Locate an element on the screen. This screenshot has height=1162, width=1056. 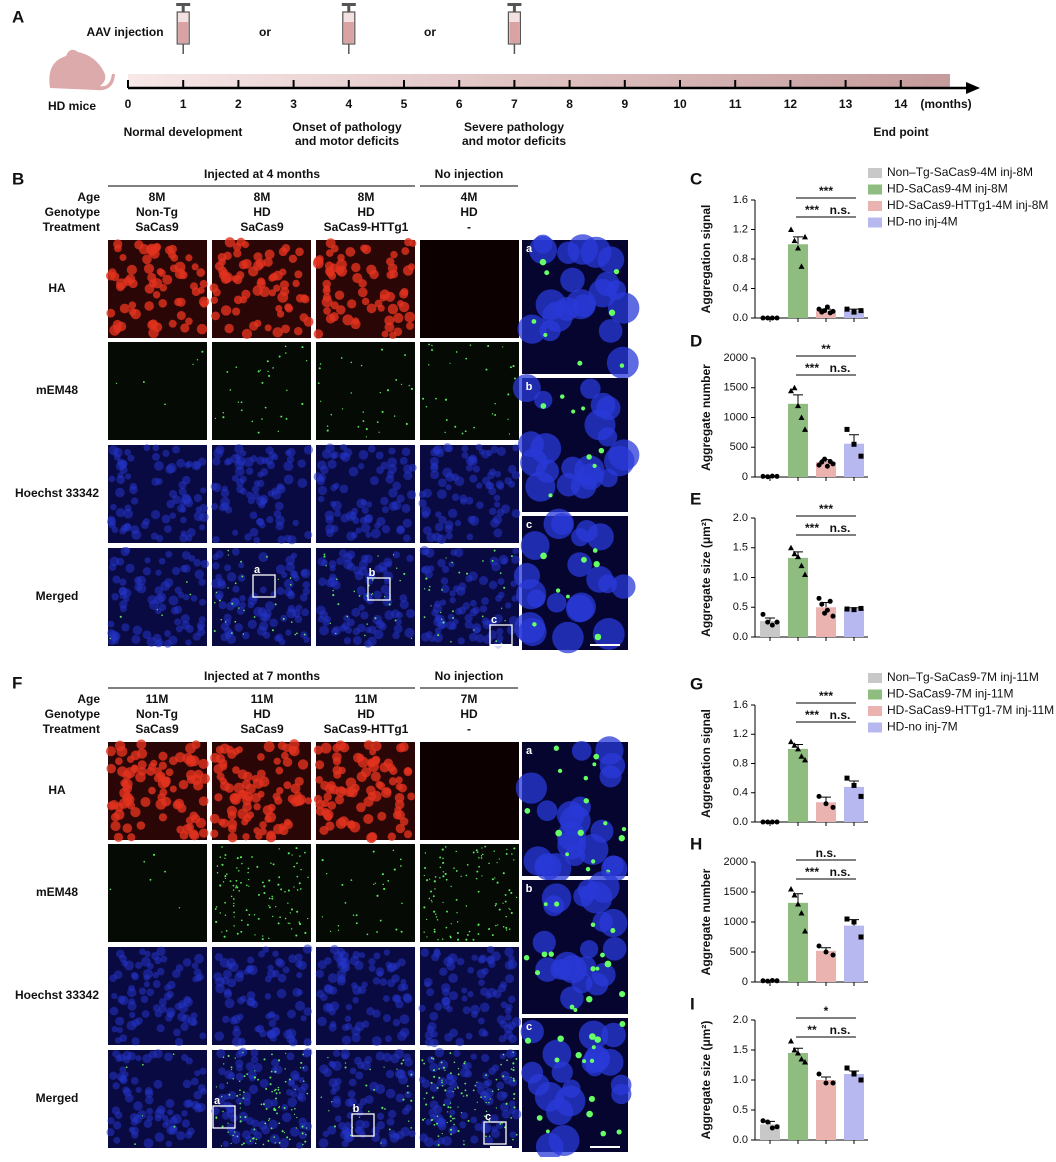
timeline-band is located at coordinates (539, 81).